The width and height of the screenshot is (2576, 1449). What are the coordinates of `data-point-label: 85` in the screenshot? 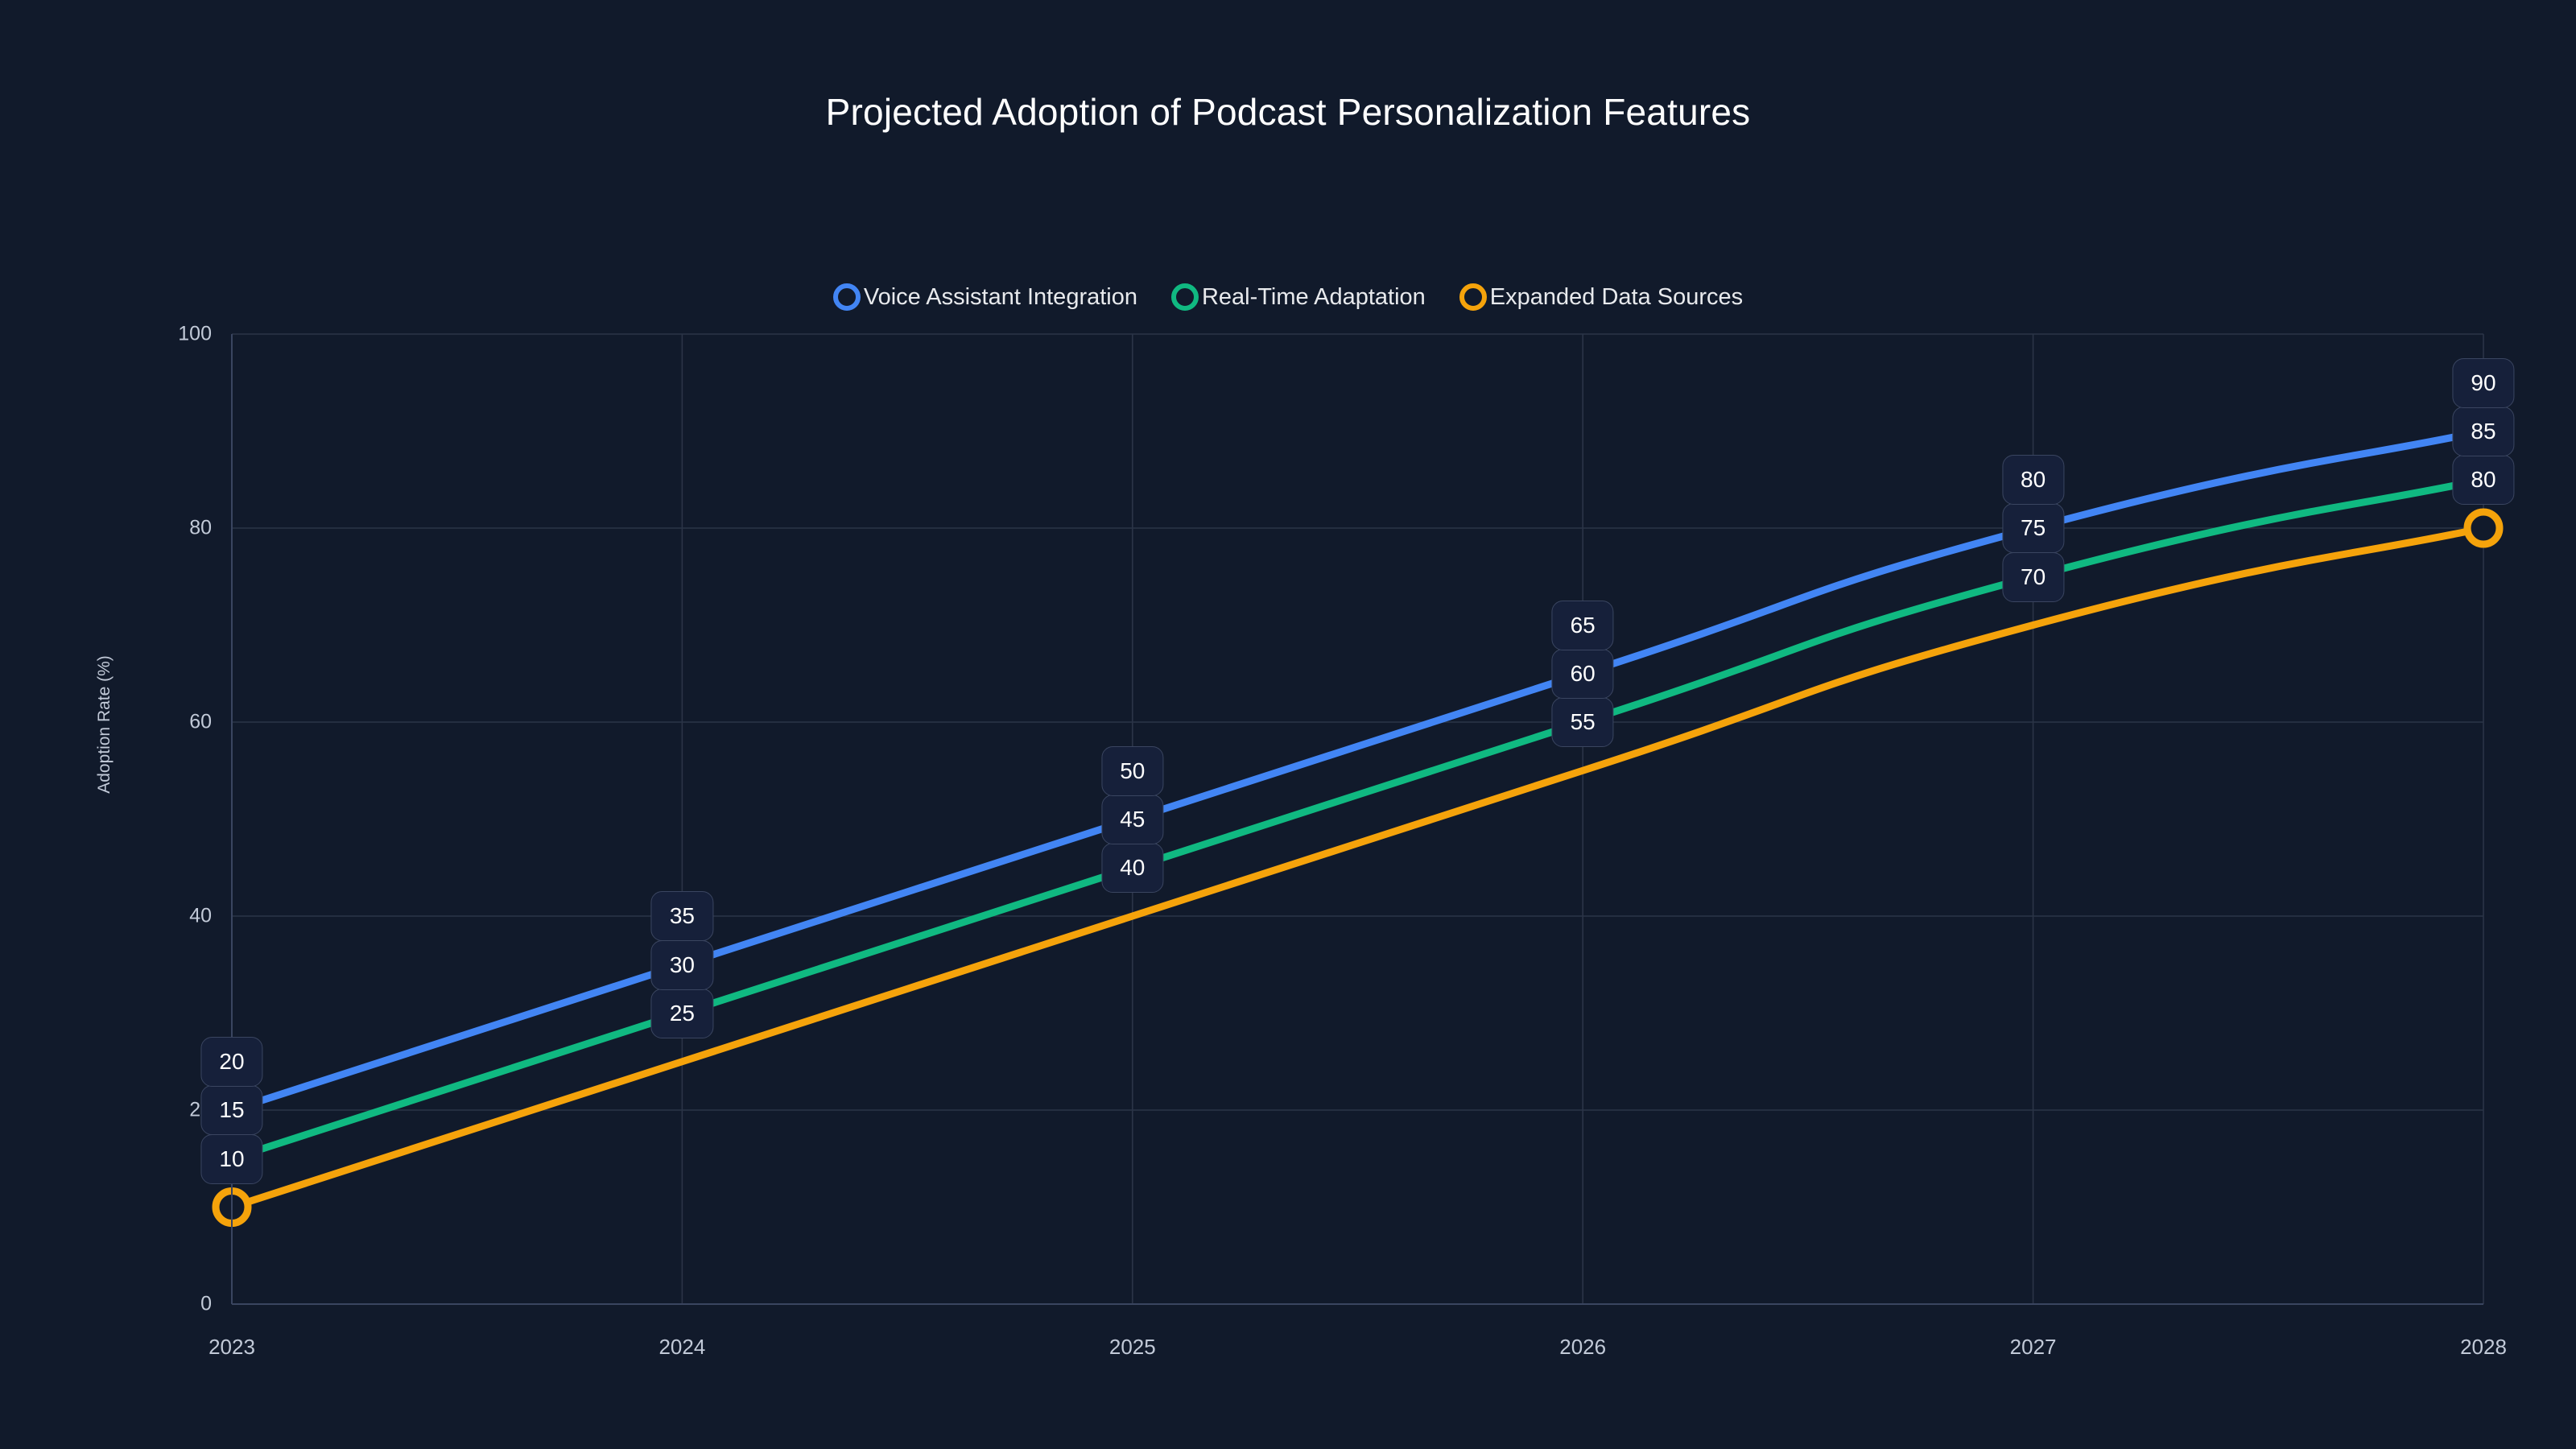 It's located at (2483, 431).